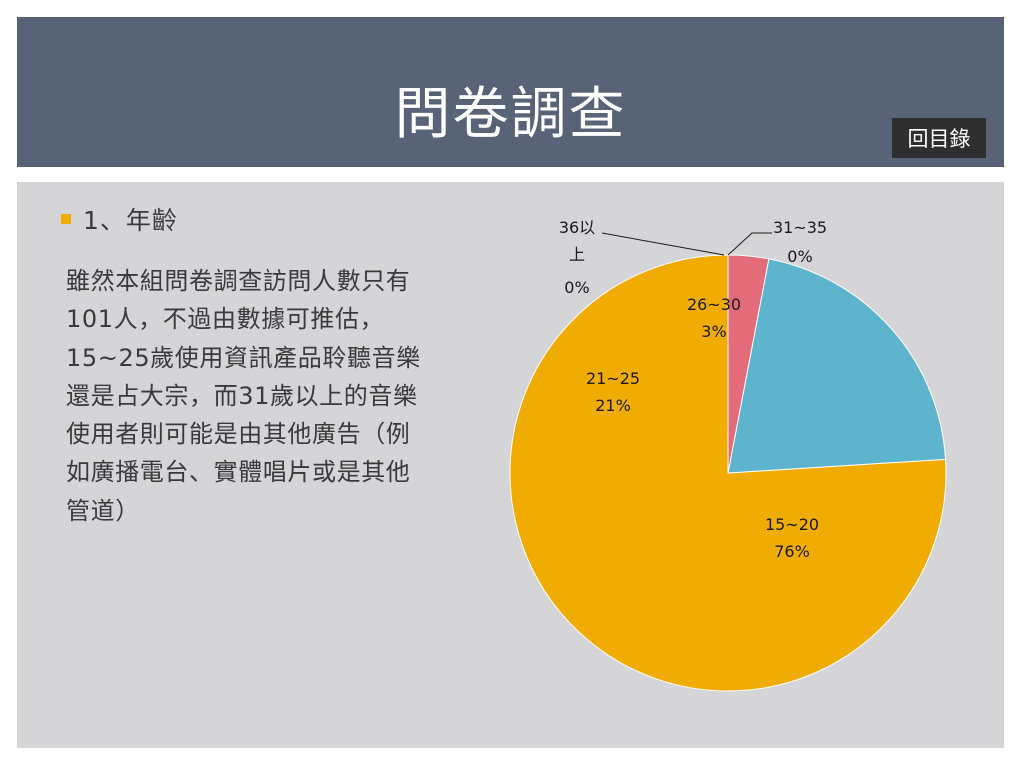 Image resolution: width=1024 pixels, height=768 pixels. What do you see at coordinates (800, 227) in the screenshot?
I see `slice-label-category: 31~35` at bounding box center [800, 227].